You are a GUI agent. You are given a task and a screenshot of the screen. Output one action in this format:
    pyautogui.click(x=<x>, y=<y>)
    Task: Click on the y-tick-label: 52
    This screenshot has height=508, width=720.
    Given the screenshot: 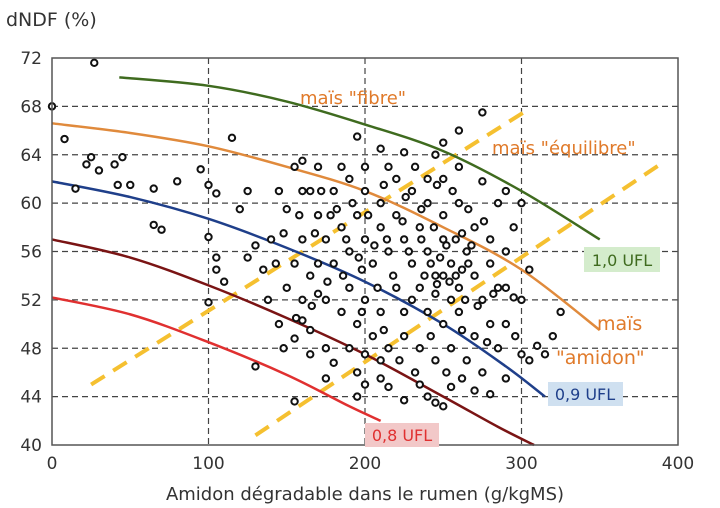 What is the action you would take?
    pyautogui.click(x=31, y=301)
    